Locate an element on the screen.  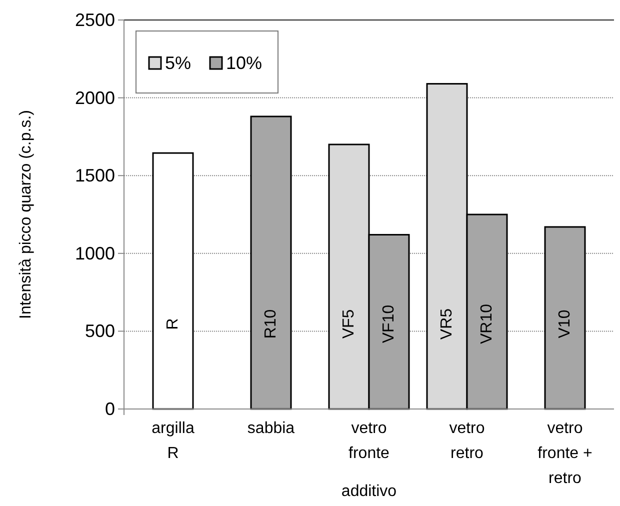
x-tick-label: vetro fronte is located at coordinates (369, 441).